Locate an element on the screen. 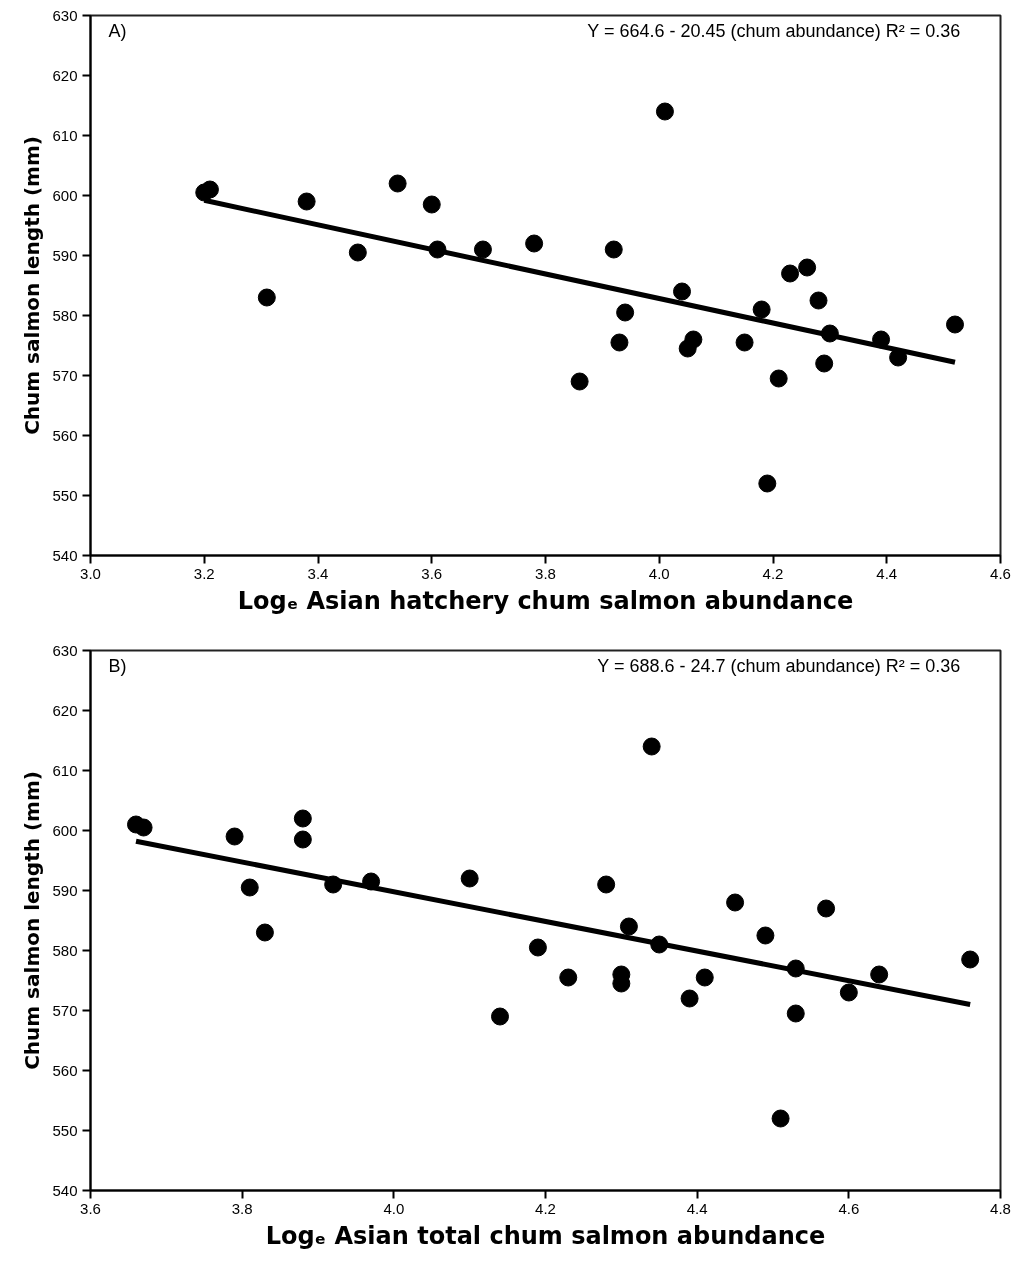 The image size is (1031, 1266). x-axis-title: Logₑ Asian total chum salmon abundance is located at coordinates (545, 1235).